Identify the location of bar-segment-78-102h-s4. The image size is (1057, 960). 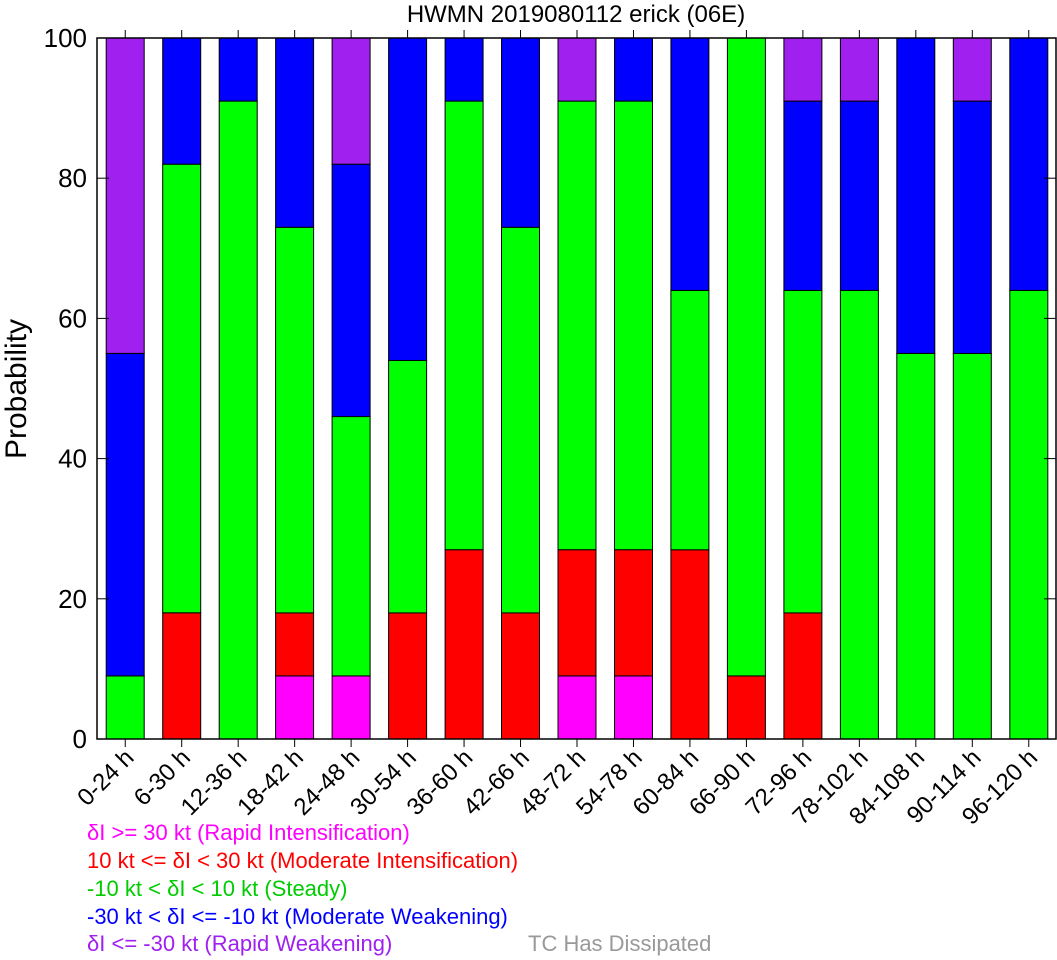
(859, 69).